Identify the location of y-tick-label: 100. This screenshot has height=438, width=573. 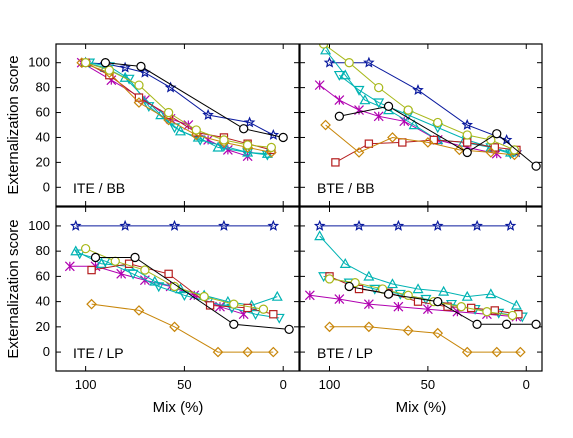
(39, 225).